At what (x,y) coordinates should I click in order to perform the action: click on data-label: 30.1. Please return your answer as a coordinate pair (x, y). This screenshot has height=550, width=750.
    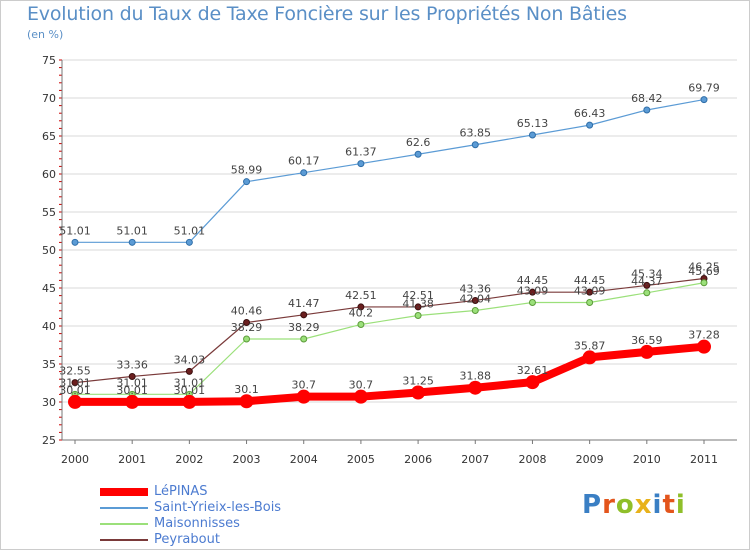
    Looking at the image, I should click on (246, 389).